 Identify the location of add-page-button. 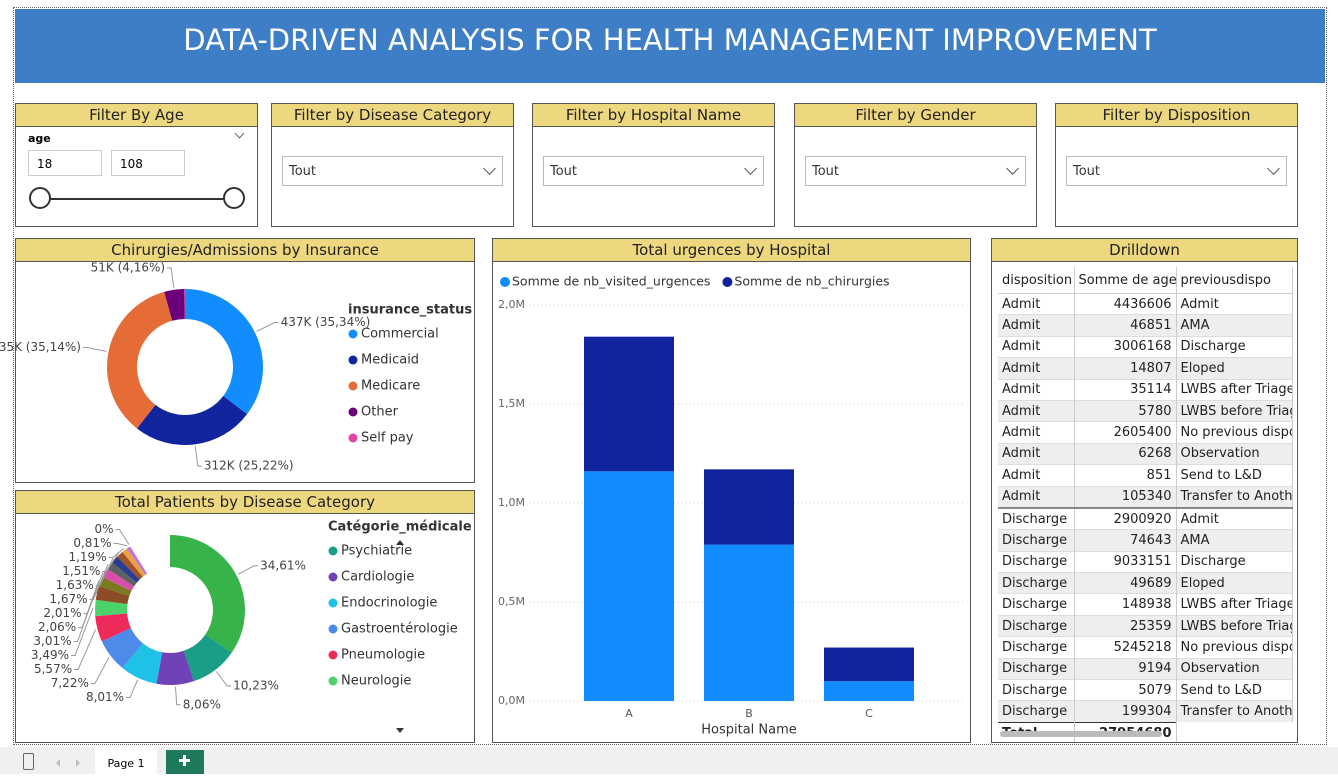
(185, 762).